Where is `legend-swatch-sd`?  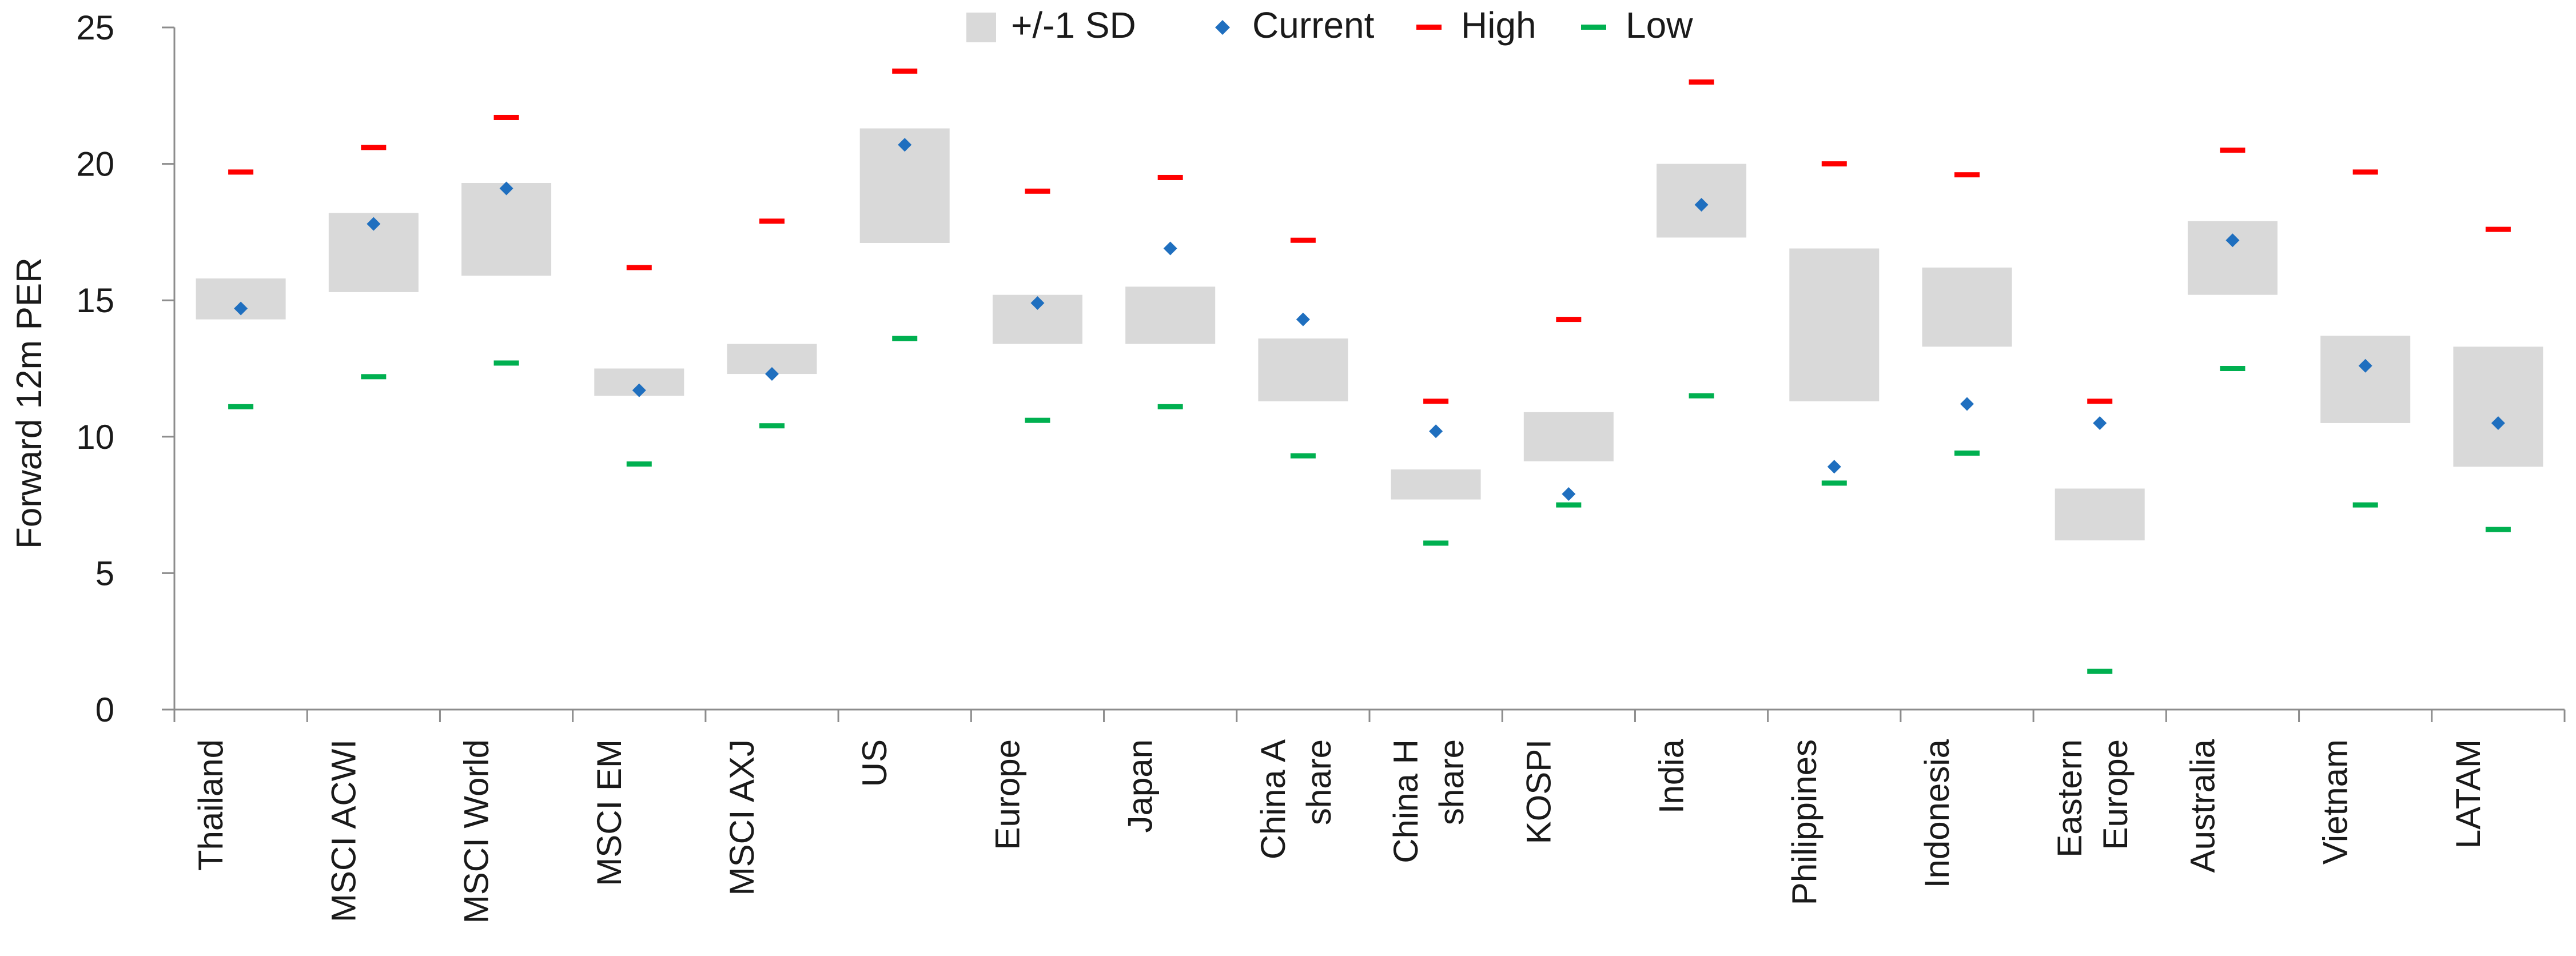
legend-swatch-sd is located at coordinates (981, 28).